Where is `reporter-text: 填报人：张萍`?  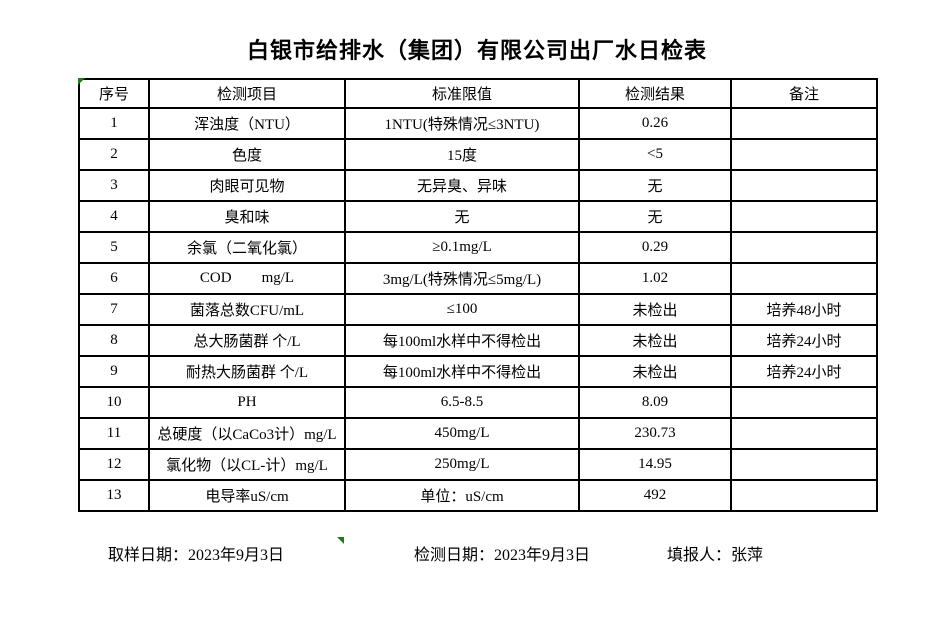 reporter-text: 填报人：张萍 is located at coordinates (715, 555).